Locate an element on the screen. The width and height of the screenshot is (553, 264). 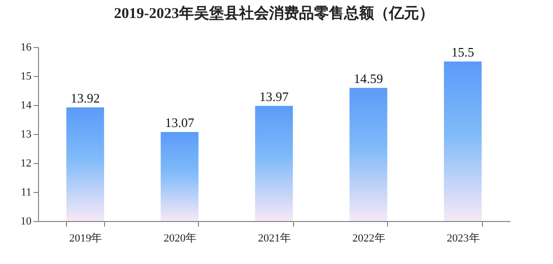
data-label: 13.97 is located at coordinates (274, 96).